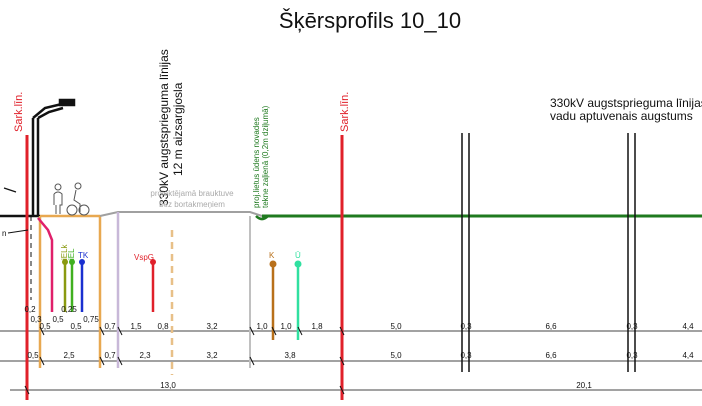 This screenshot has width=702, height=406. I want to click on road-label-1: projektējamā brauktuve, so click(192, 193).